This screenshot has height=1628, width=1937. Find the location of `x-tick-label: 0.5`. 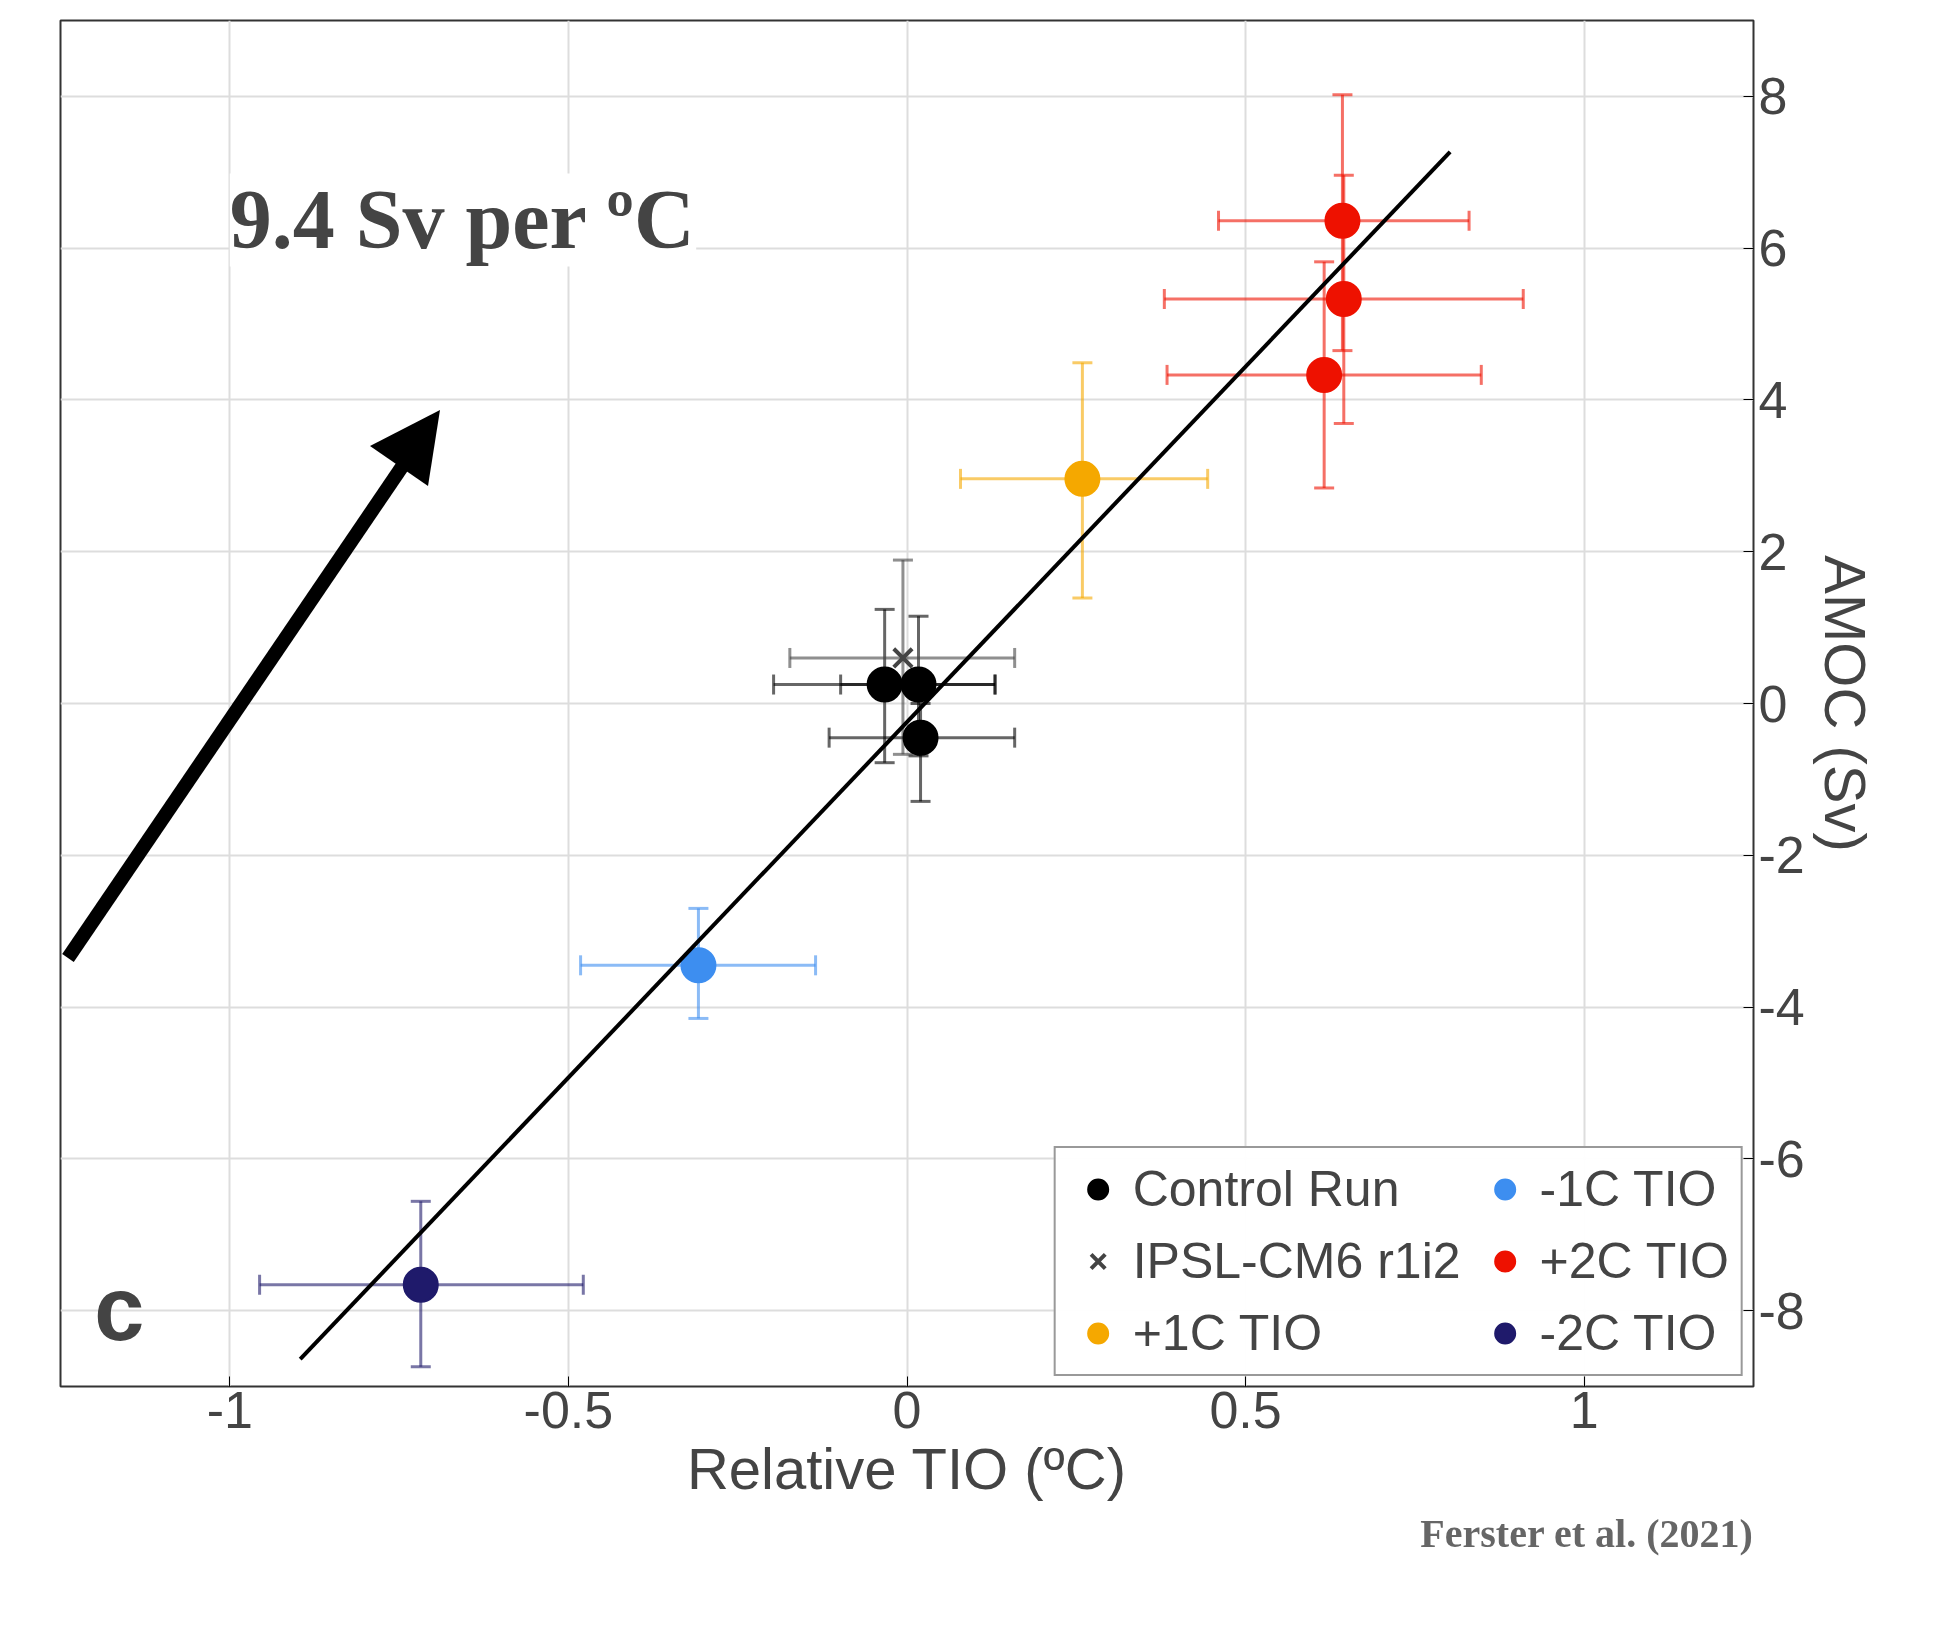

x-tick-label: 0.5 is located at coordinates (1245, 1409).